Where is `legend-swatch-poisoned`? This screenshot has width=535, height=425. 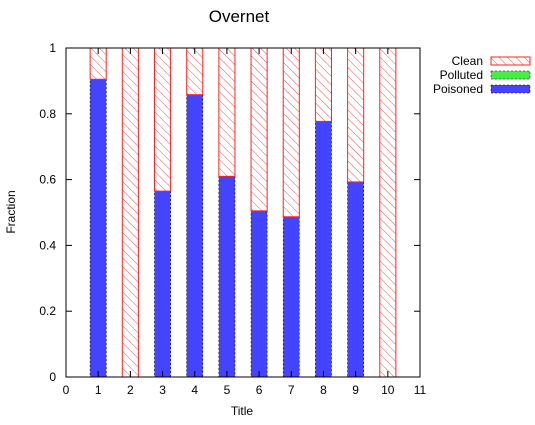 legend-swatch-poisoned is located at coordinates (510, 89).